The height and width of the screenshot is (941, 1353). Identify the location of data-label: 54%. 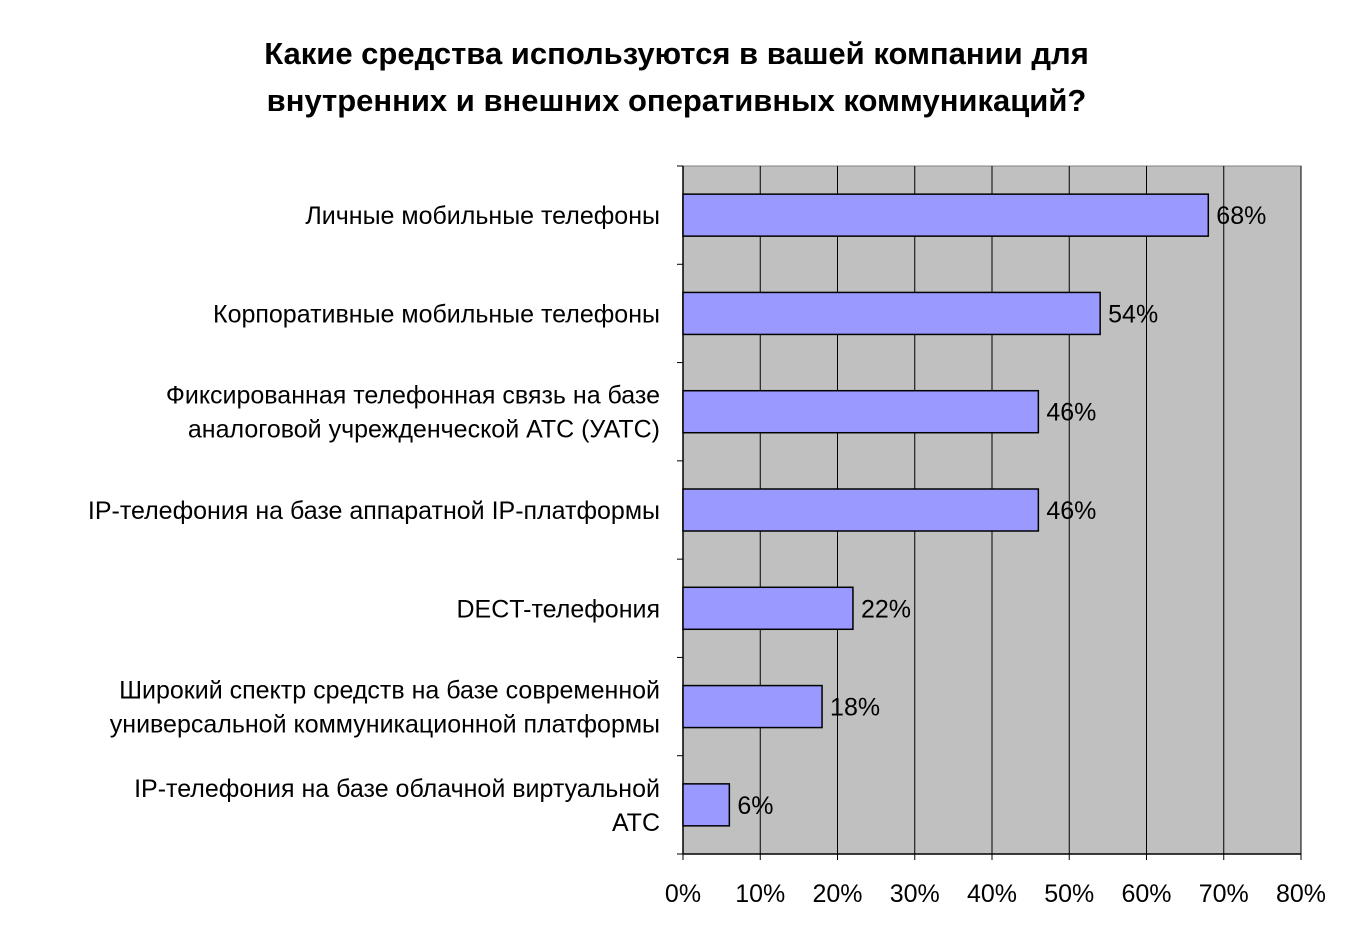
(1133, 314).